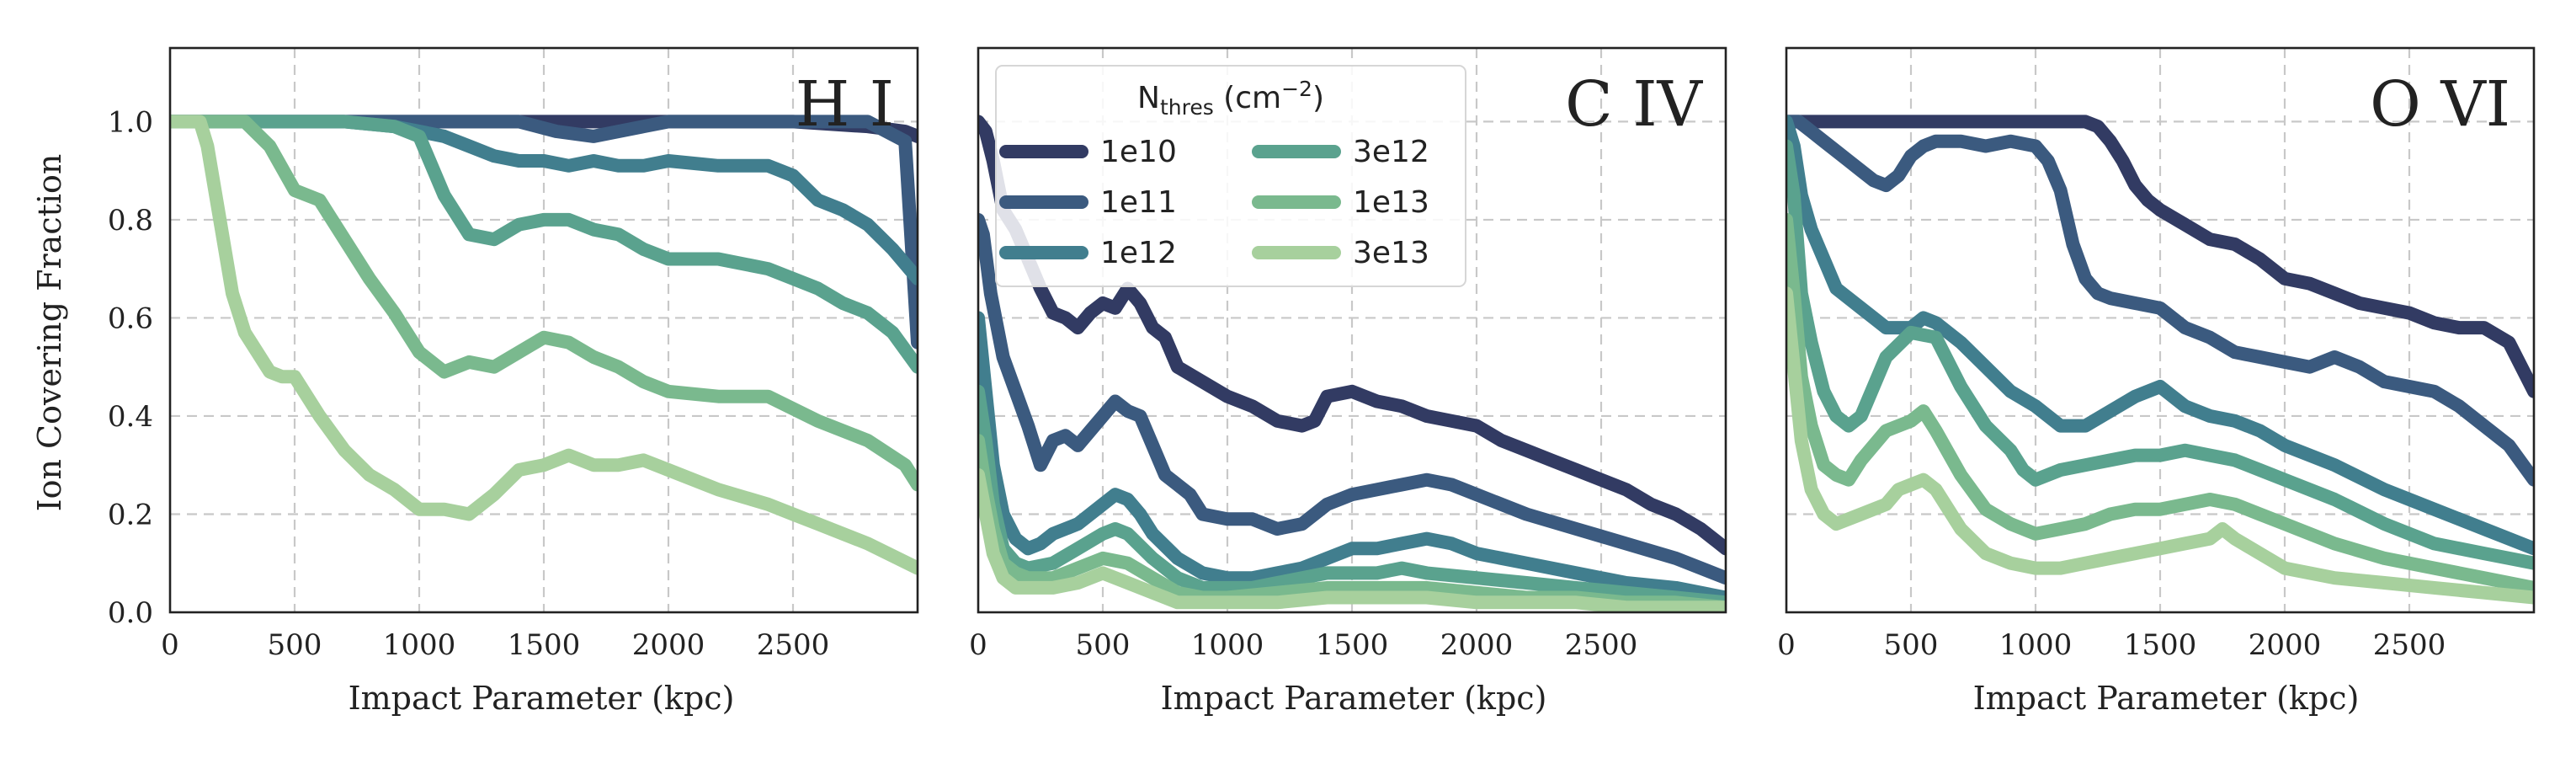  I want to click on panel-title-c-iv: C IV, so click(1634, 104).